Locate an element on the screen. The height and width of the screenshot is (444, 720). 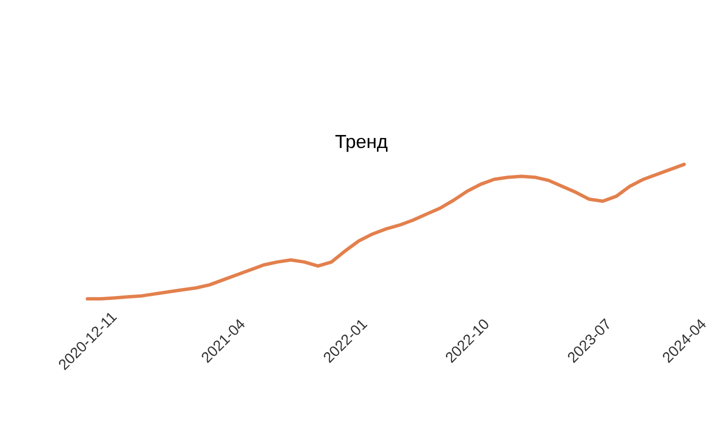
chart-title: Тренд is located at coordinates (361, 143).